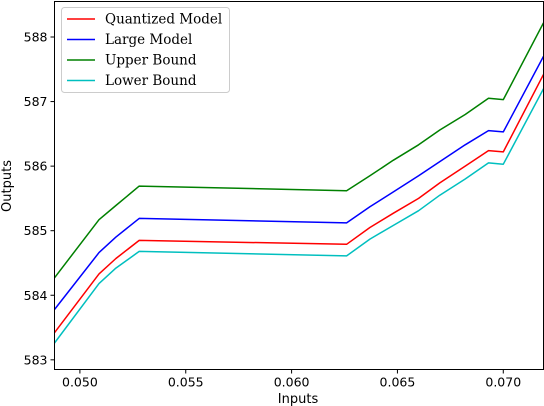  Describe the element at coordinates (7, 186) in the screenshot. I see `y-axis-label: Outputs` at that location.